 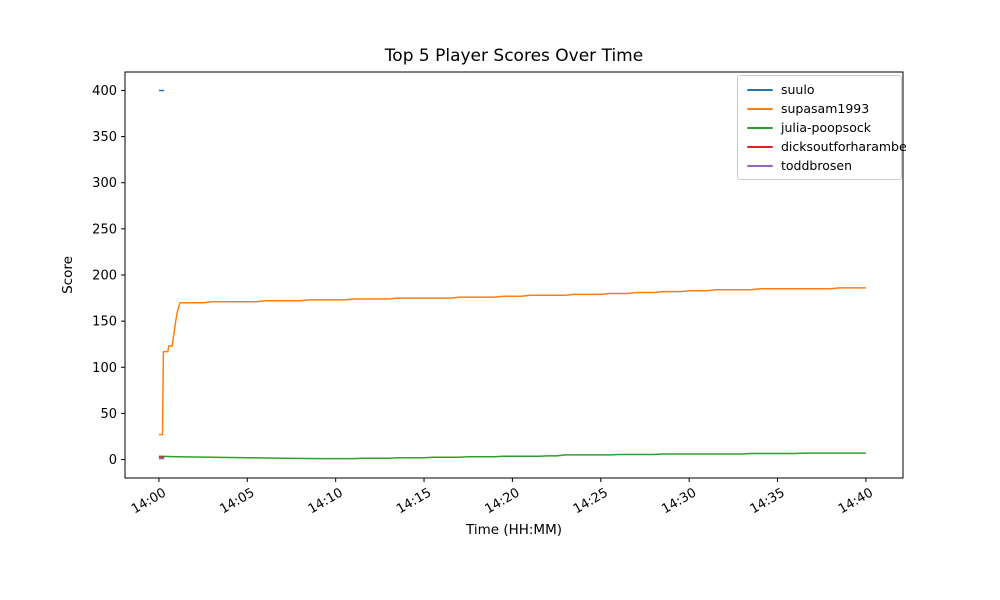 What do you see at coordinates (414, 501) in the screenshot?
I see `x-tick-label: 14:15` at bounding box center [414, 501].